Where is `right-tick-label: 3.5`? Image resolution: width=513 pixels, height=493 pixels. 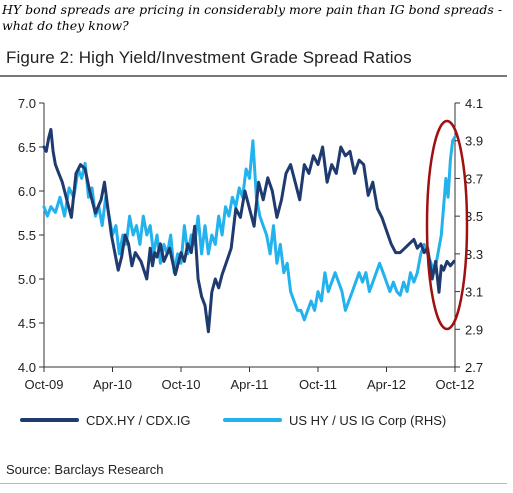
right-tick-label: 3.5 is located at coordinates (474, 216).